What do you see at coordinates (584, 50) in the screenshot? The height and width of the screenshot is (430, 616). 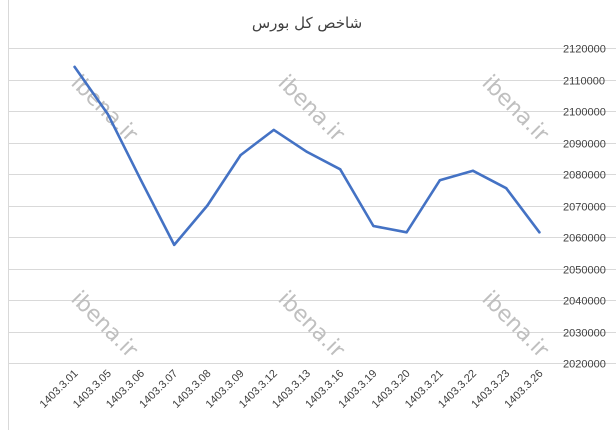 I see `y-tick-label: 2120000` at bounding box center [584, 50].